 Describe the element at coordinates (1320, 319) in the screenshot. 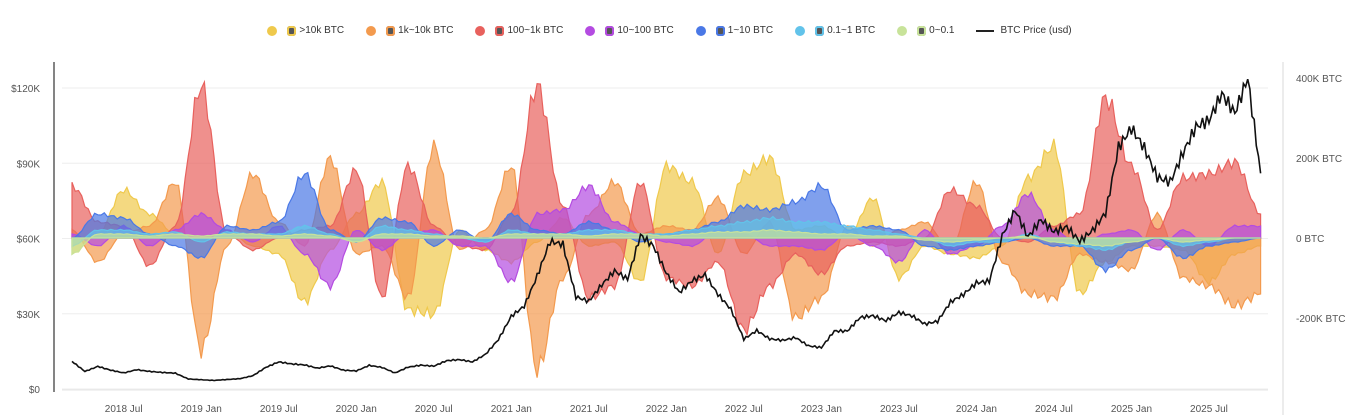

I see `right-tick-label: -200K BTC` at that location.